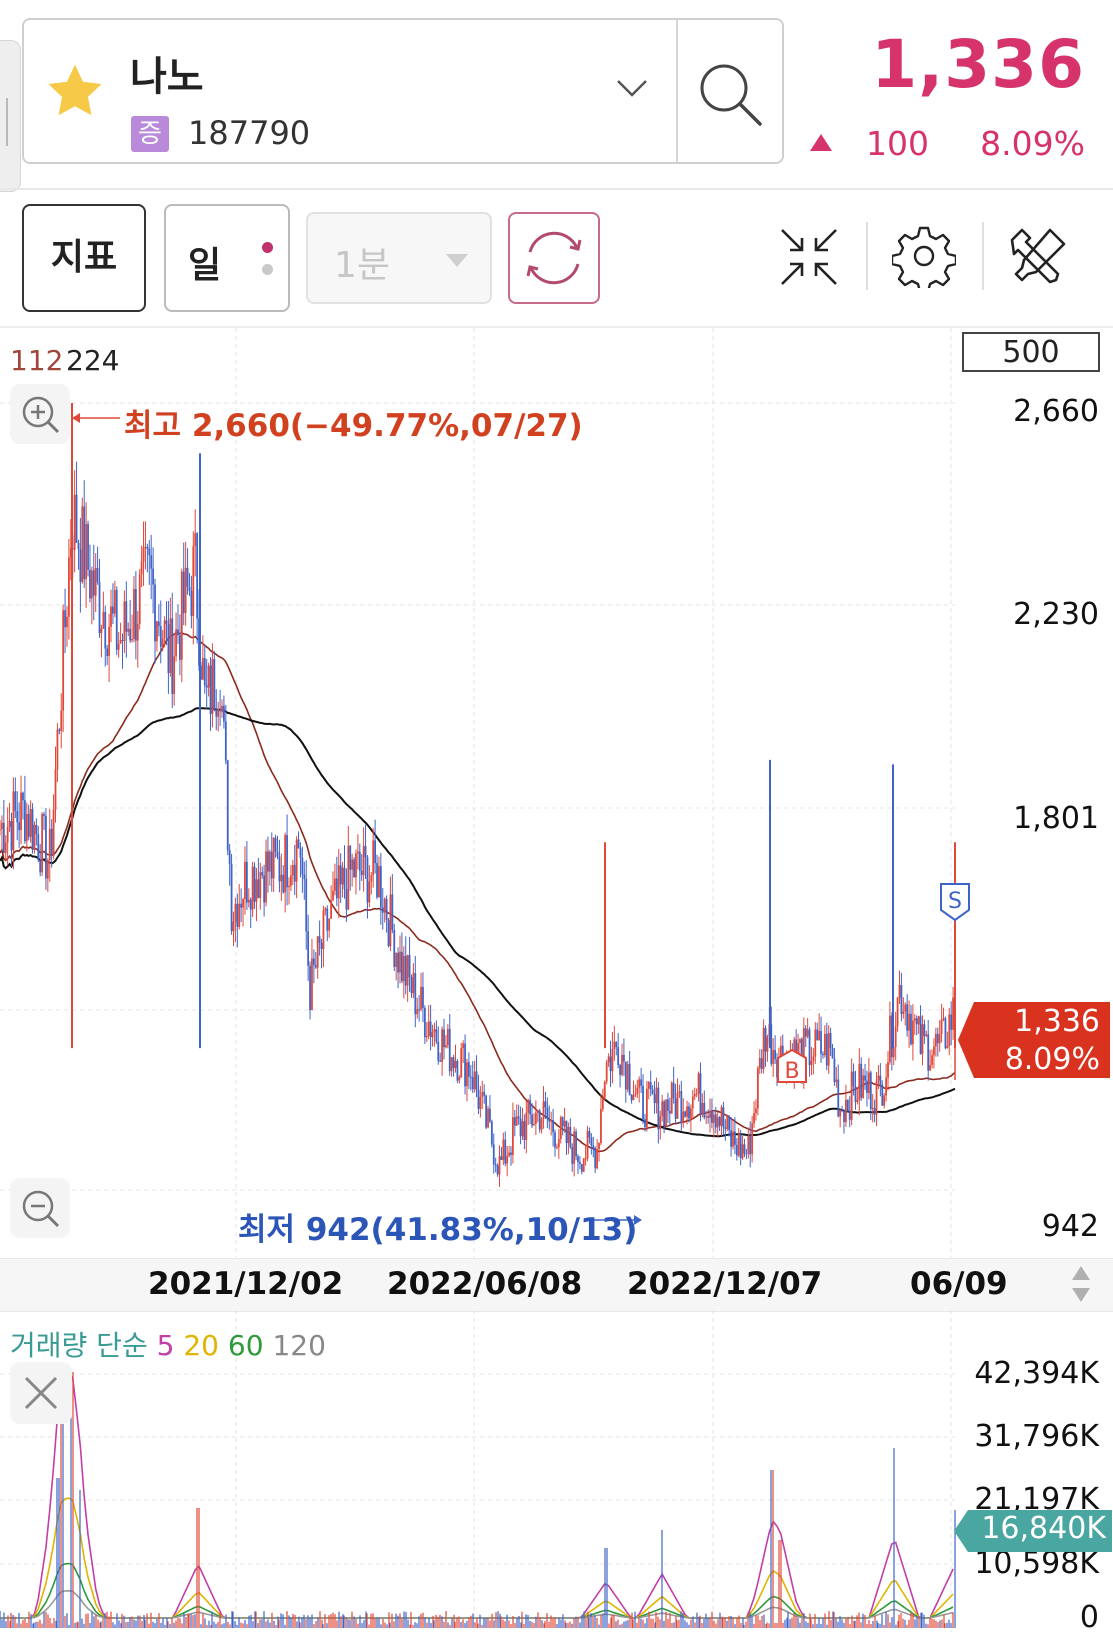 This screenshot has width=1113, height=1635. I want to click on side-drawer-handle, so click(10, 116).